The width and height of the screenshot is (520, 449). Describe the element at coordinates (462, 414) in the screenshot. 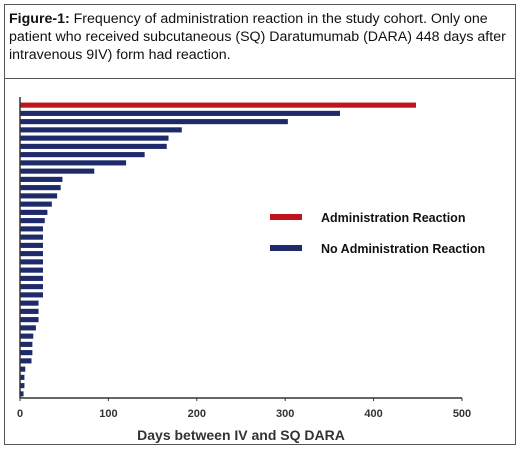

I see `x-tick-label: 500` at that location.